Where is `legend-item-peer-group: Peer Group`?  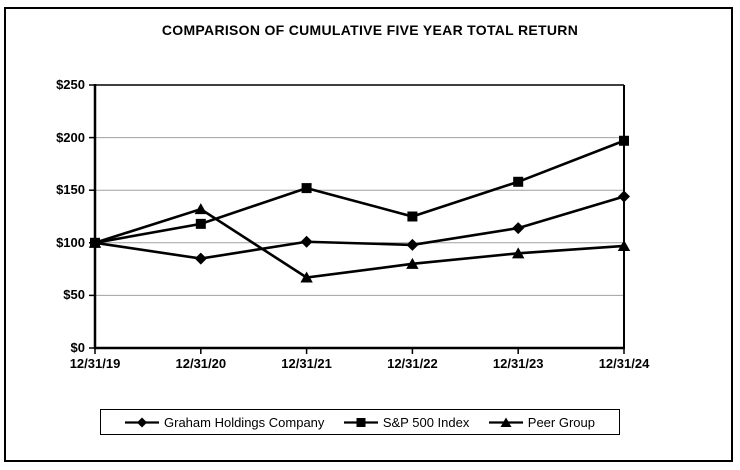 legend-item-peer-group: Peer Group is located at coordinates (541, 422).